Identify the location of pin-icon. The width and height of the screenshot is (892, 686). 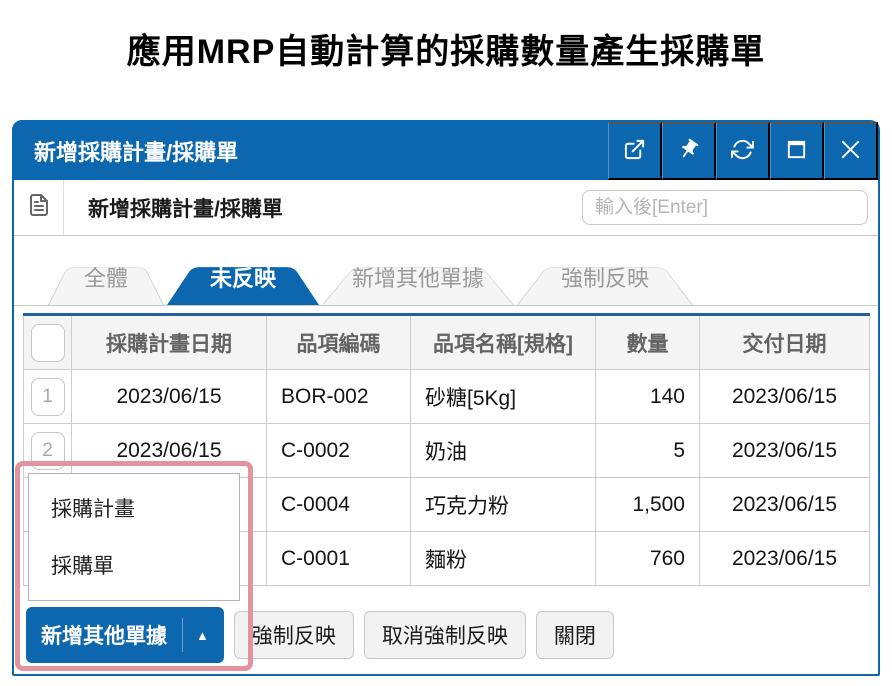
(688, 151).